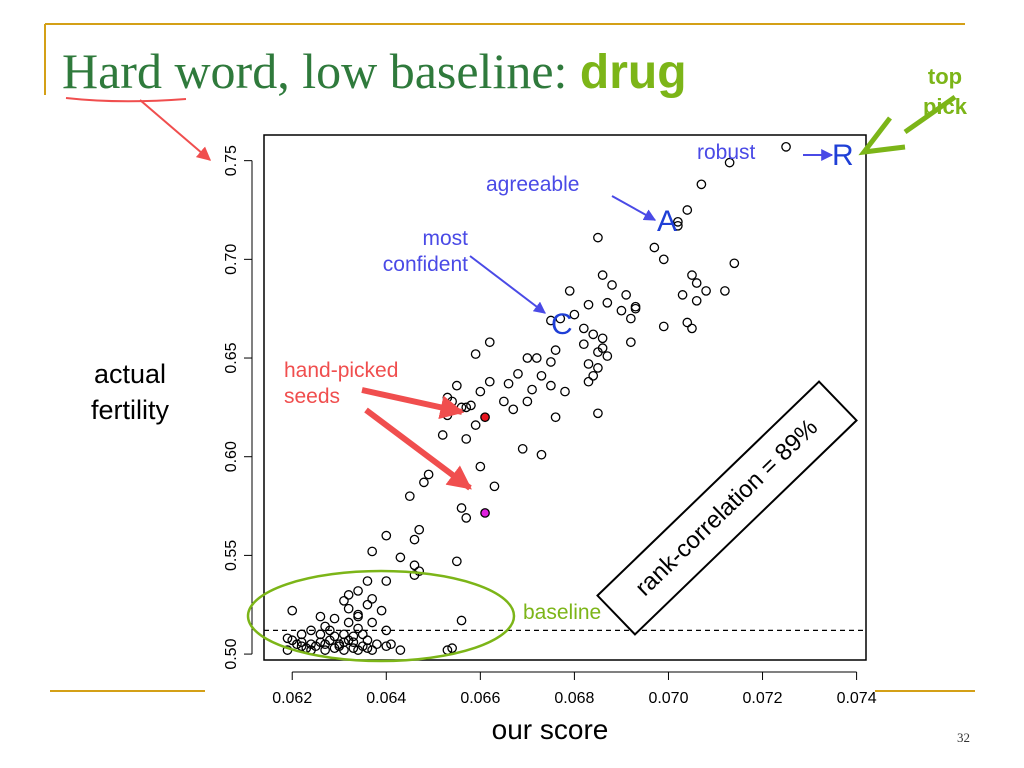  What do you see at coordinates (726, 152) in the screenshot?
I see `robust-label: robust` at bounding box center [726, 152].